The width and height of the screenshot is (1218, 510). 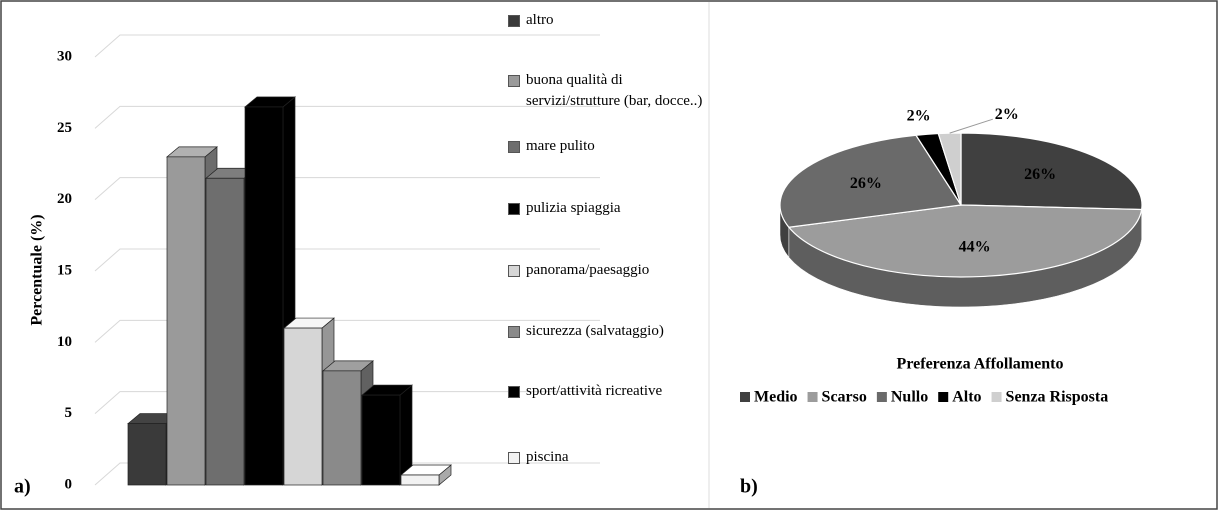 I want to click on y-tick-label: 15, so click(x=64, y=270).